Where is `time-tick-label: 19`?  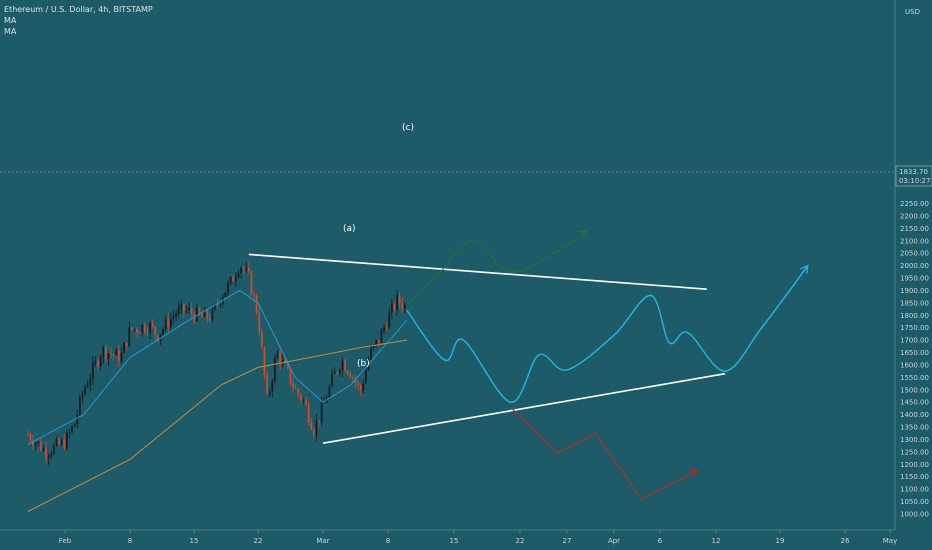 time-tick-label: 19 is located at coordinates (780, 541).